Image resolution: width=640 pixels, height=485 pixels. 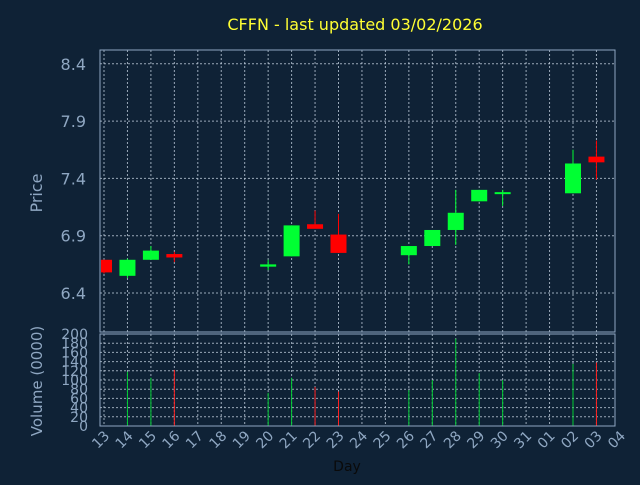 I want to click on price-tick-label: 7.9, so click(x=73, y=121).